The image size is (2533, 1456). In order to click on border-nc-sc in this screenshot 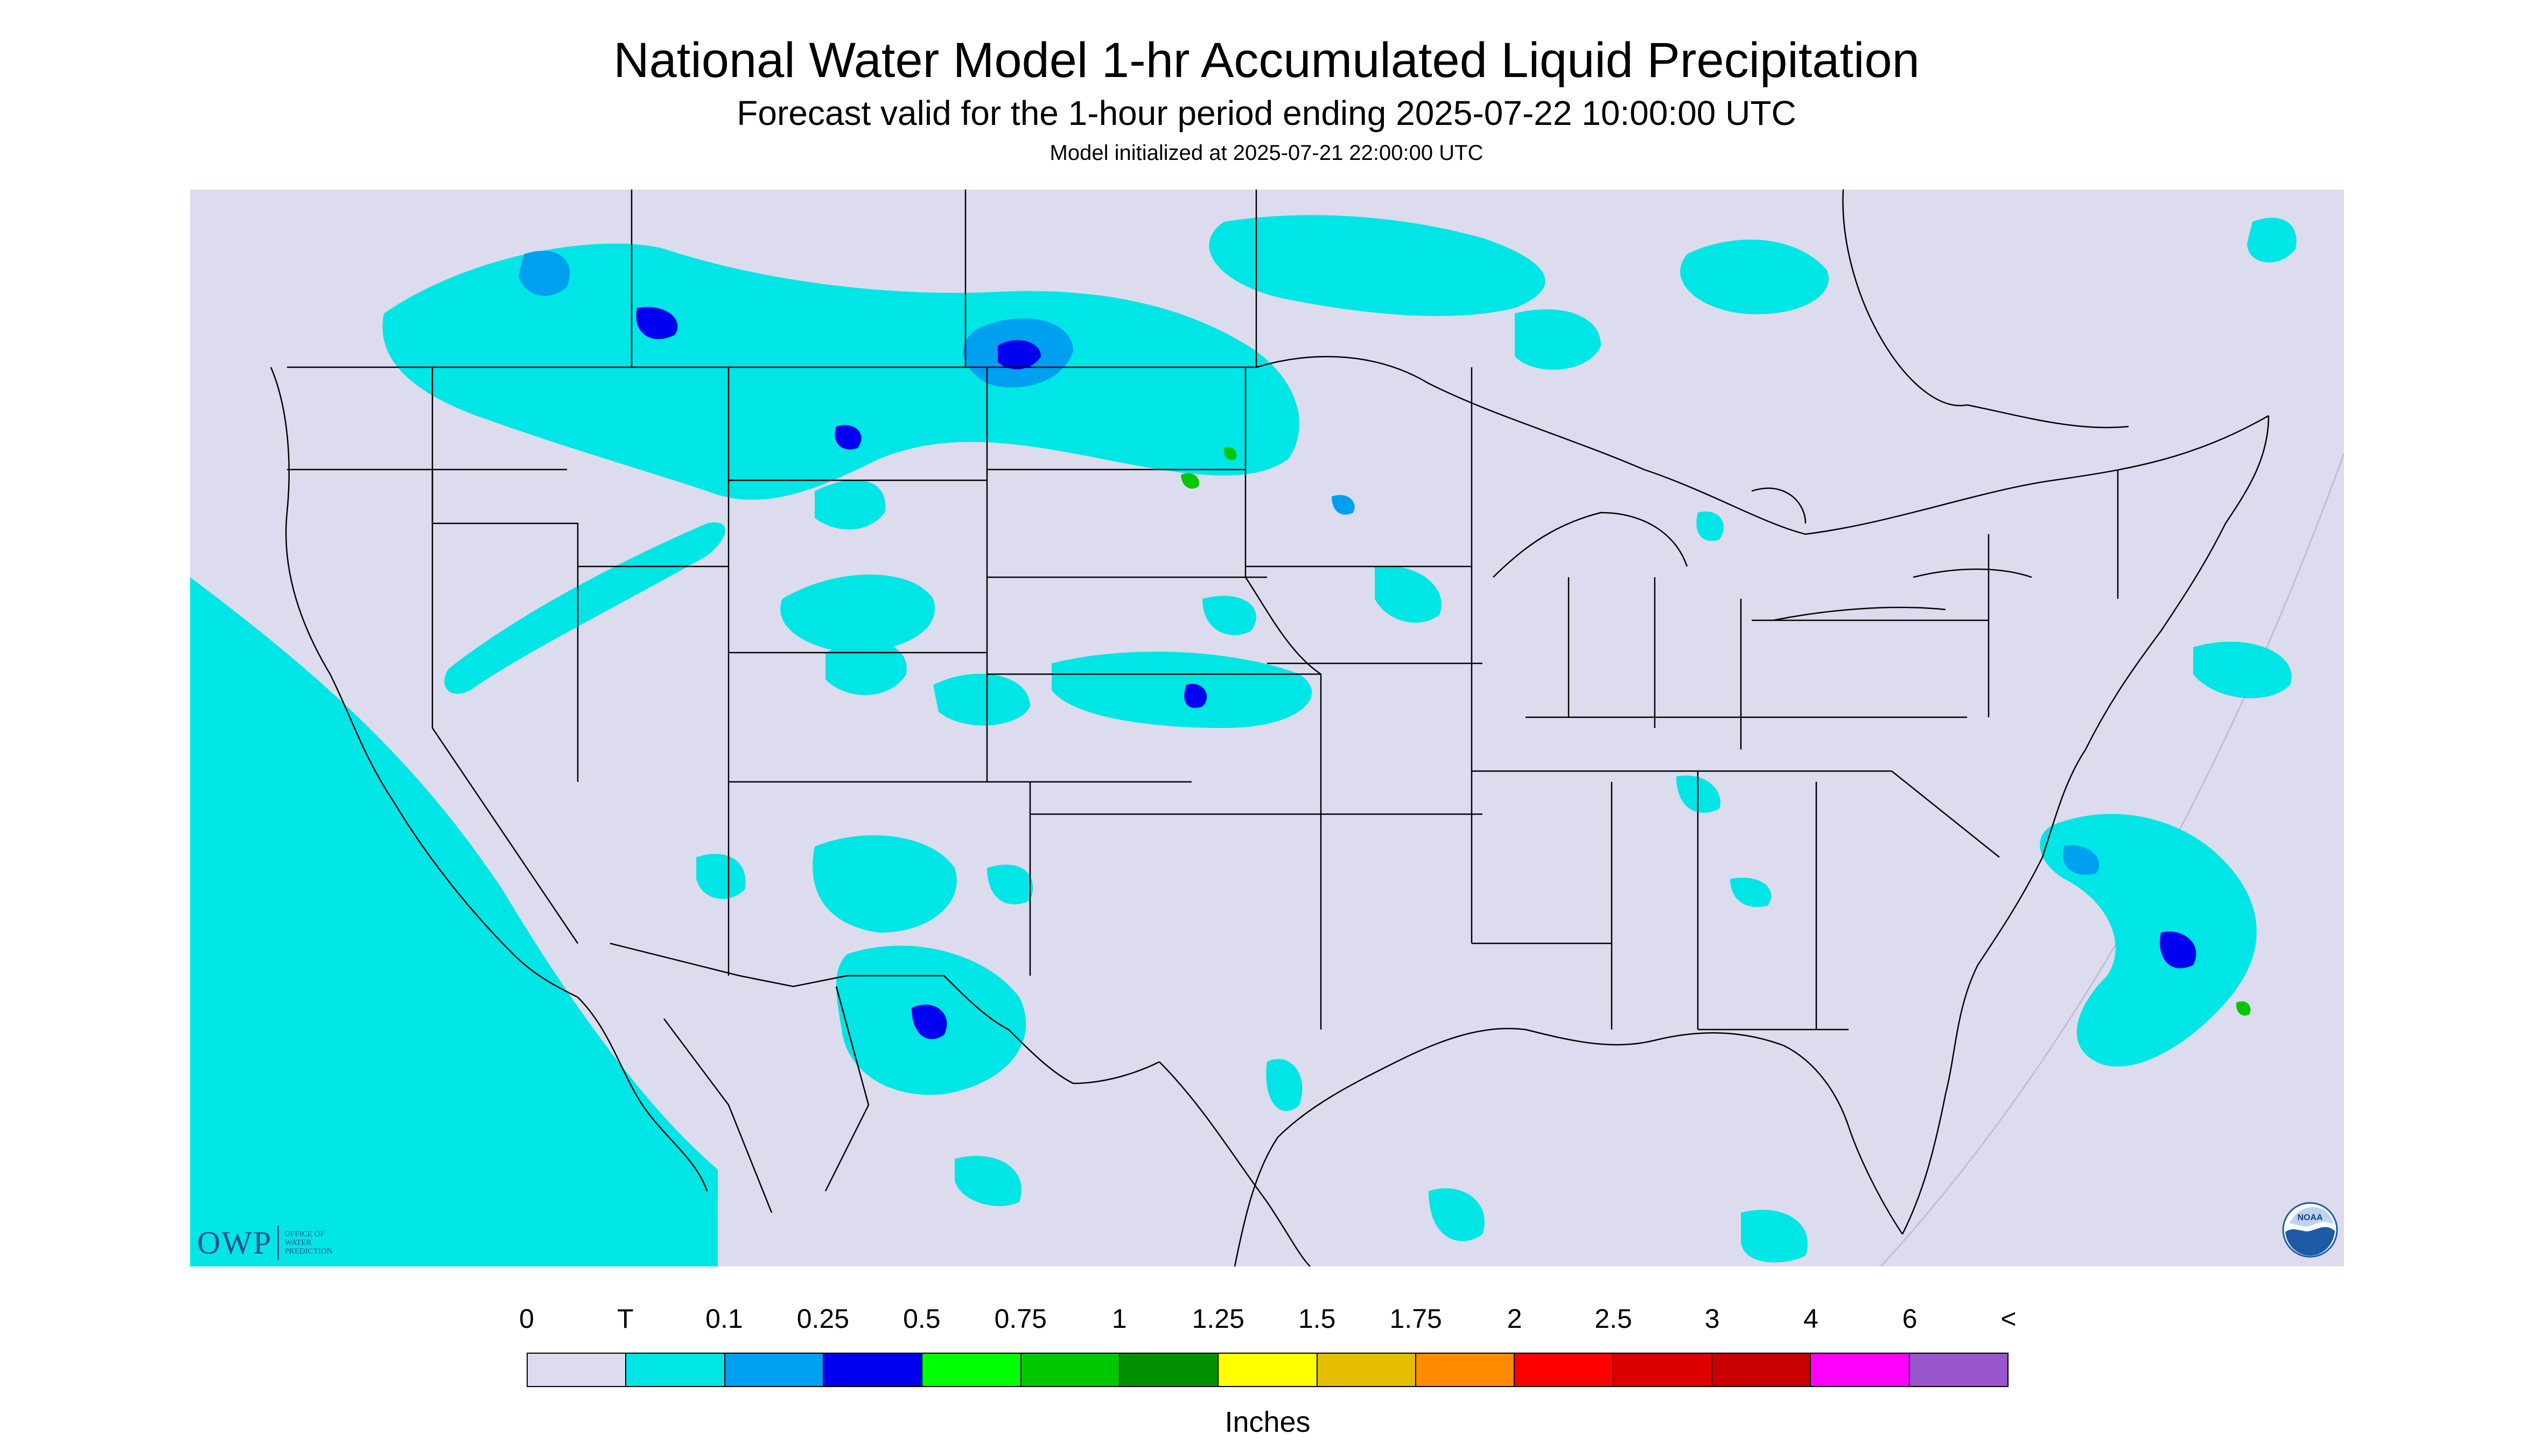, I will do `click(1946, 814)`.